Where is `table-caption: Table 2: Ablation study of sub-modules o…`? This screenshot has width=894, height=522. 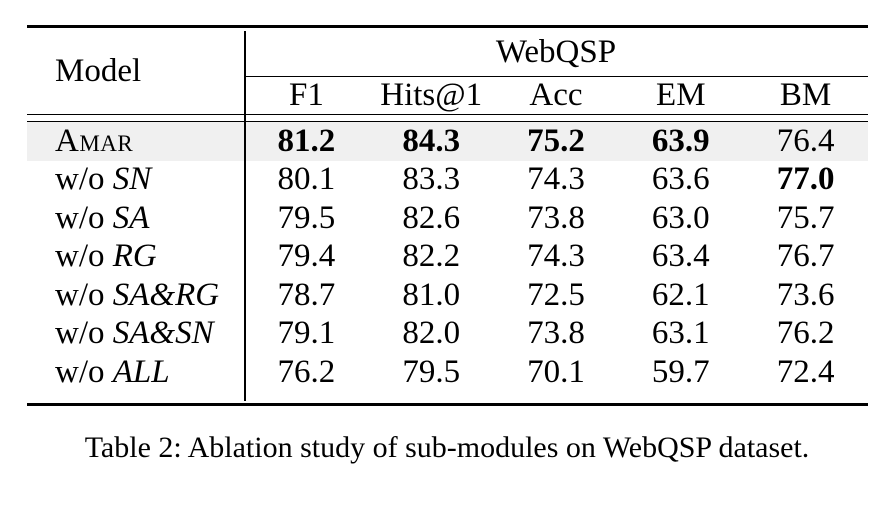
table-caption: Table 2: Ablation study of sub-modules o… is located at coordinates (447, 447).